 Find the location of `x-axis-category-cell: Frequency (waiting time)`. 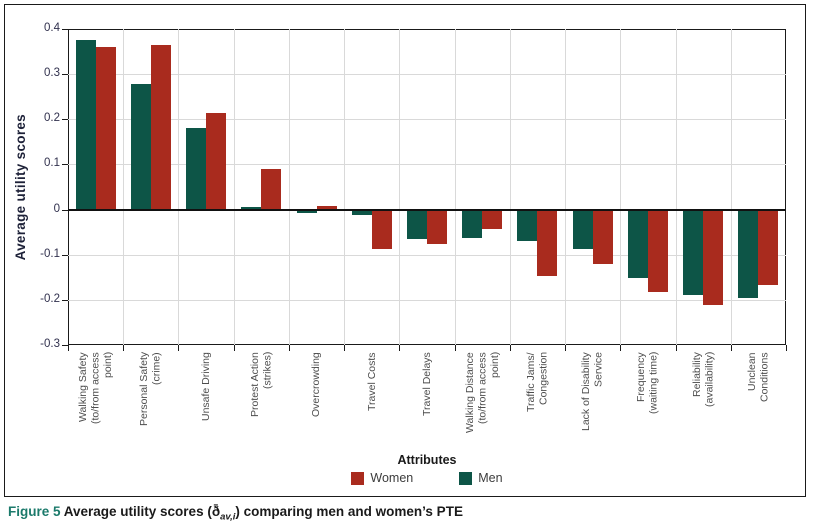

x-axis-category-cell: Frequency (waiting time) is located at coordinates (647, 404).